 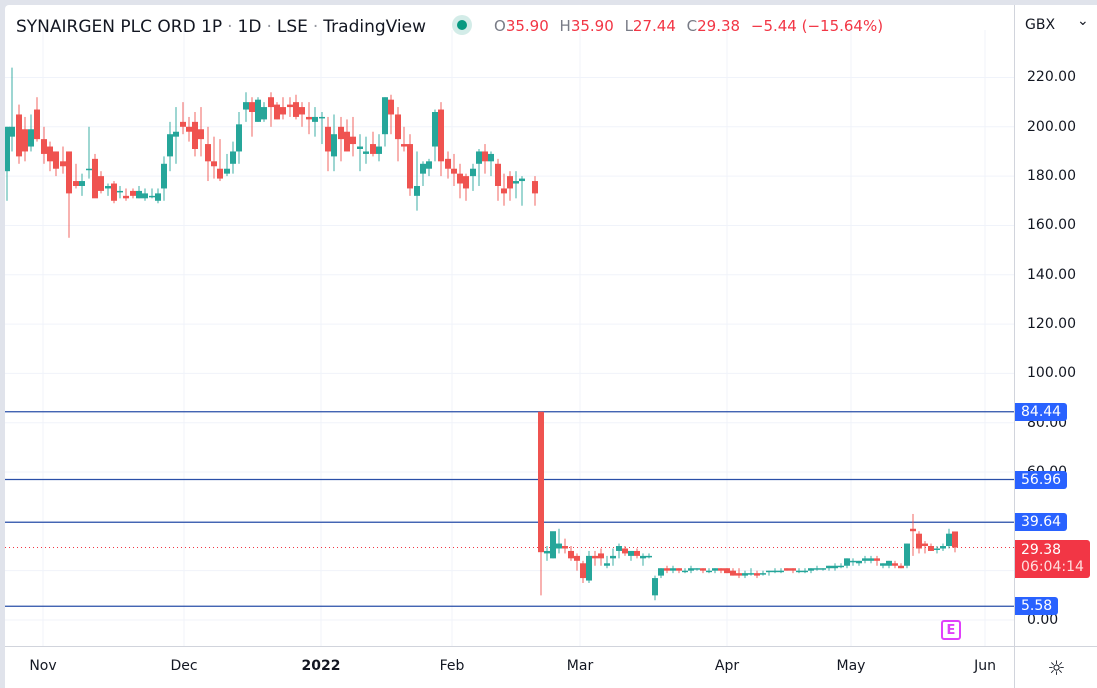 What do you see at coordinates (119, 27) in the screenshot?
I see `symbol-name: SYNAIRGEN PLC ORD 1P` at bounding box center [119, 27].